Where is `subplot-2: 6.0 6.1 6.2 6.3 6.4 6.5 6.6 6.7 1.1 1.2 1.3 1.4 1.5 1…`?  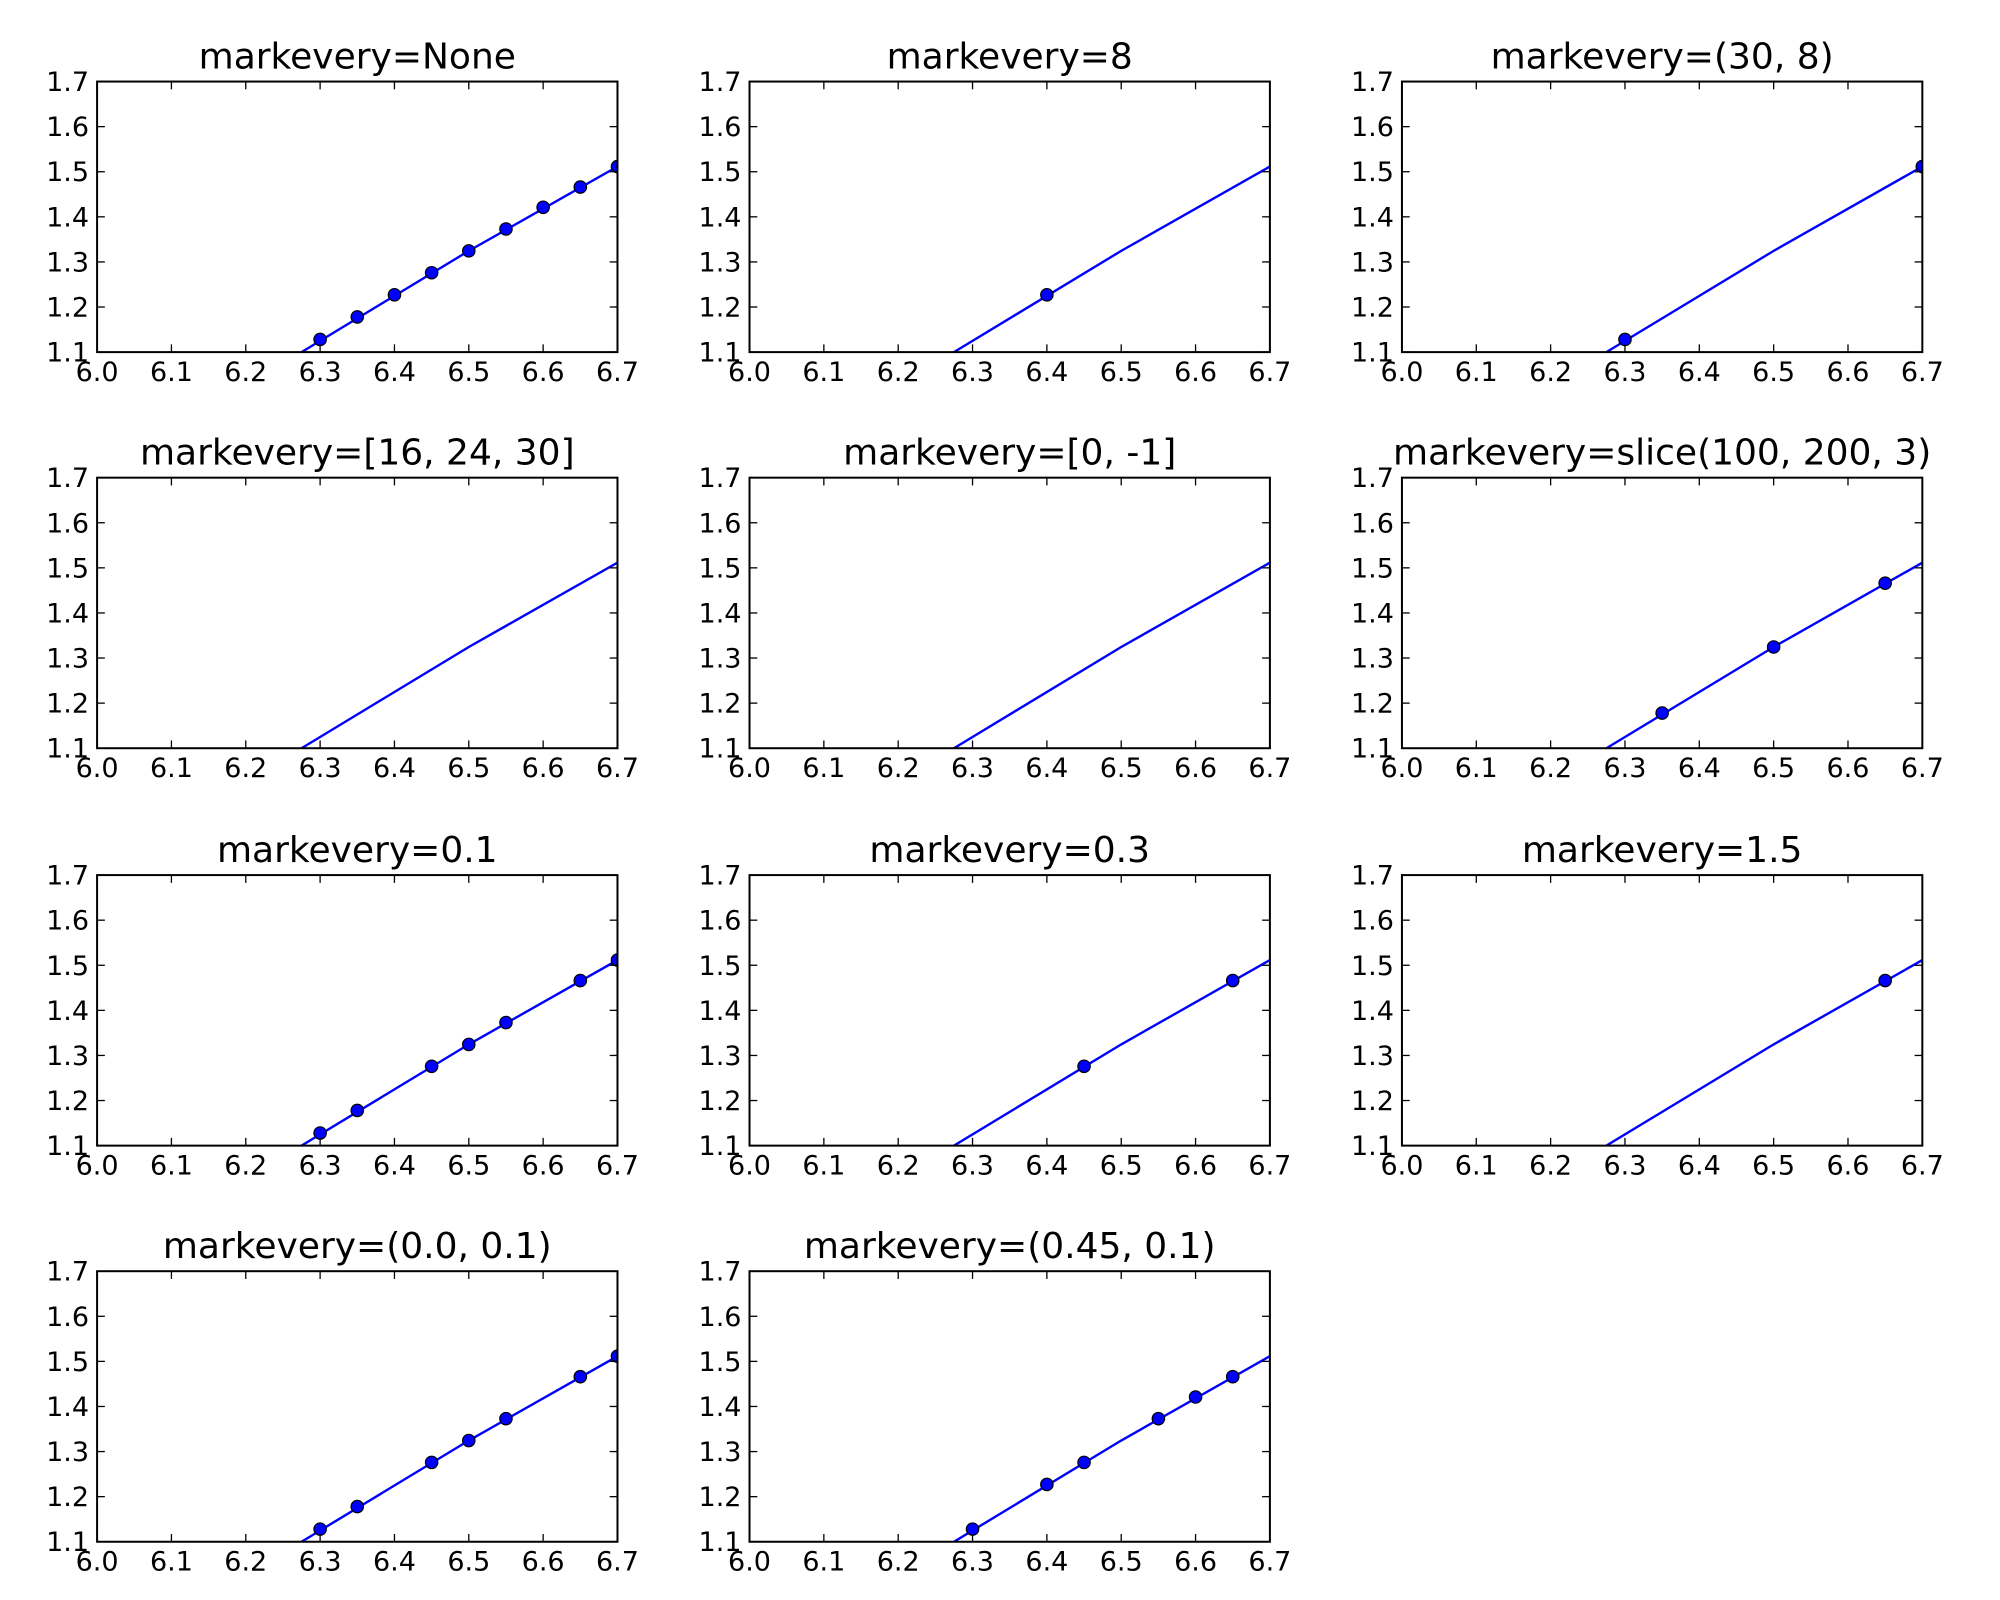
subplot-2: 6.0 6.1 6.2 6.3 6.4 6.5 6.6 6.7 1.1 1.2 1.3 1.4 1.5 1… is located at coordinates (995, 213).